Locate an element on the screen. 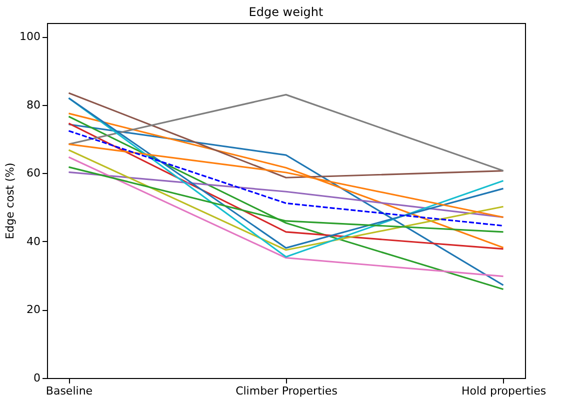 The width and height of the screenshot is (587, 420). y-tick-label: 80 is located at coordinates (33, 105).